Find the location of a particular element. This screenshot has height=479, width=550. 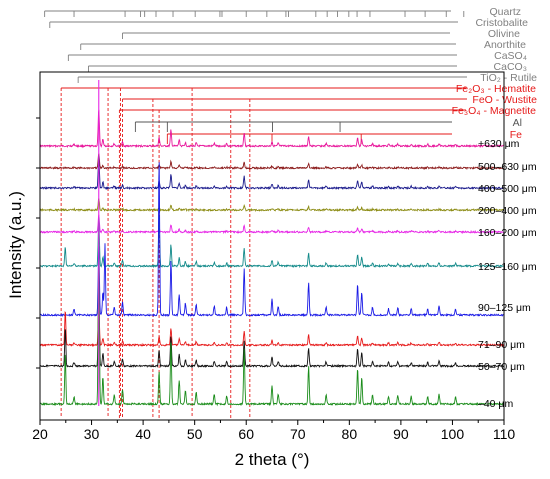

phase-ref-label: Quartz is located at coordinates (505, 12).